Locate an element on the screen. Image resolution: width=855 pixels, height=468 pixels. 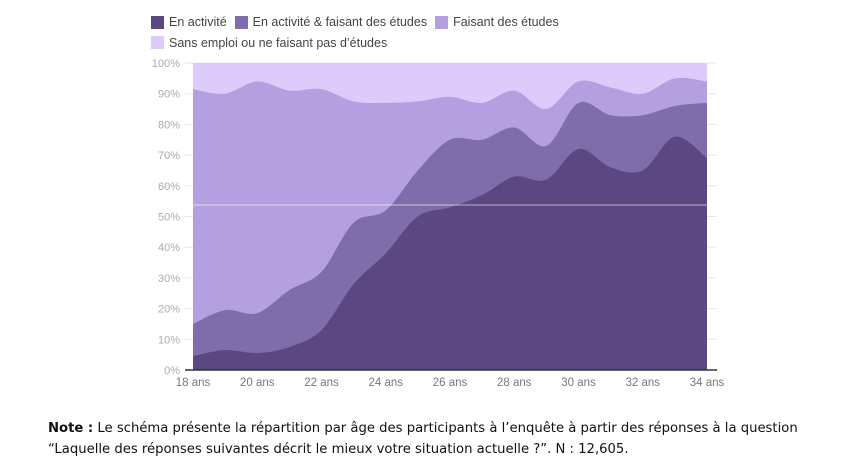
x-tick-label: 32 ans is located at coordinates (642, 383).